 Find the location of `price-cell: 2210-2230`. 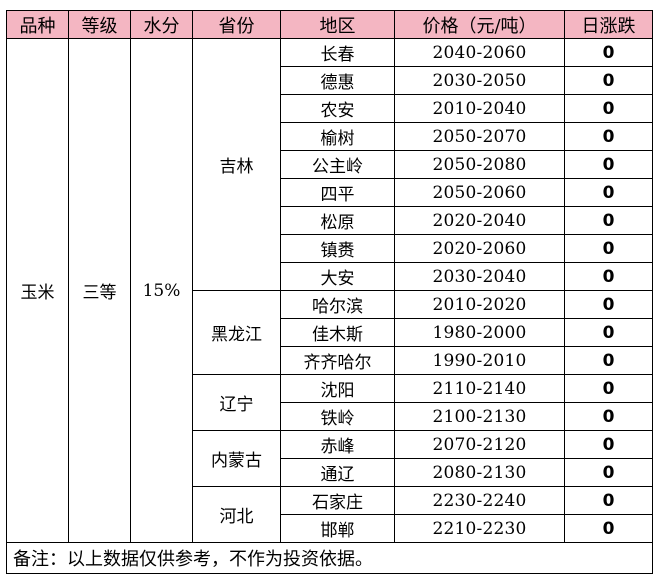

price-cell: 2210-2230 is located at coordinates (479, 528).